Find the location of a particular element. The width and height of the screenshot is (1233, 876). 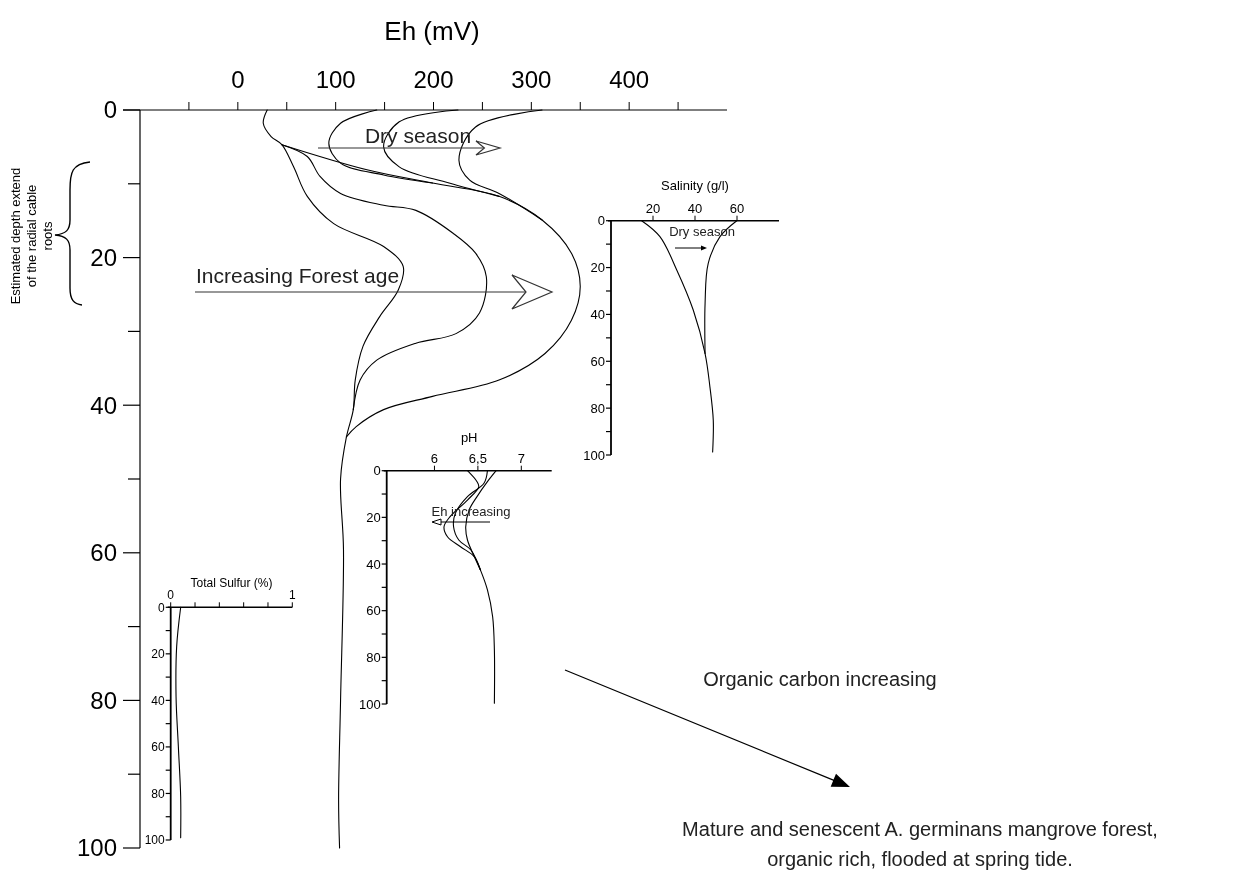

annotation: Organic carbon increasing is located at coordinates (820, 679).